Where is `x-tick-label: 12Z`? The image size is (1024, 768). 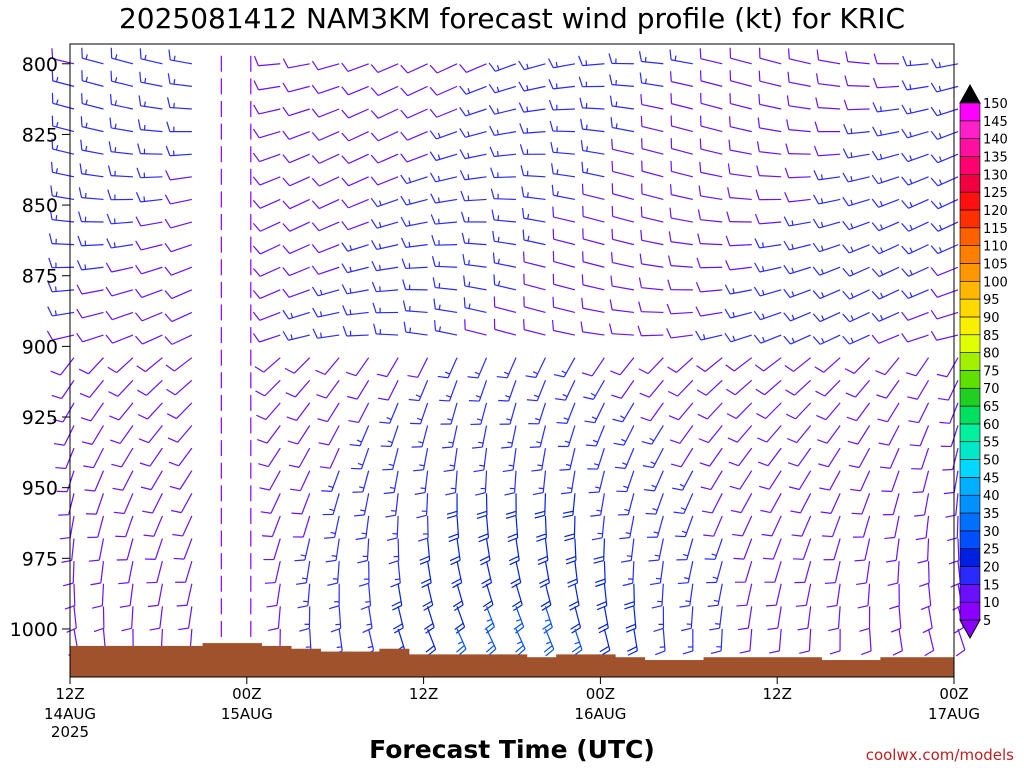 x-tick-label: 12Z is located at coordinates (777, 694).